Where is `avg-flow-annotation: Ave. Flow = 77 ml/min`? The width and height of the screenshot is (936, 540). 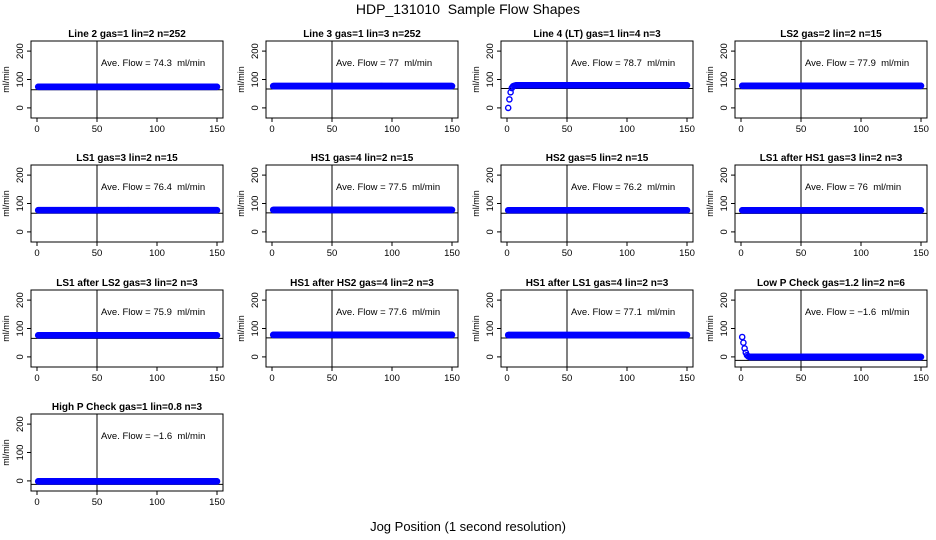
avg-flow-annotation: Ave. Flow = 77 ml/min is located at coordinates (384, 63).